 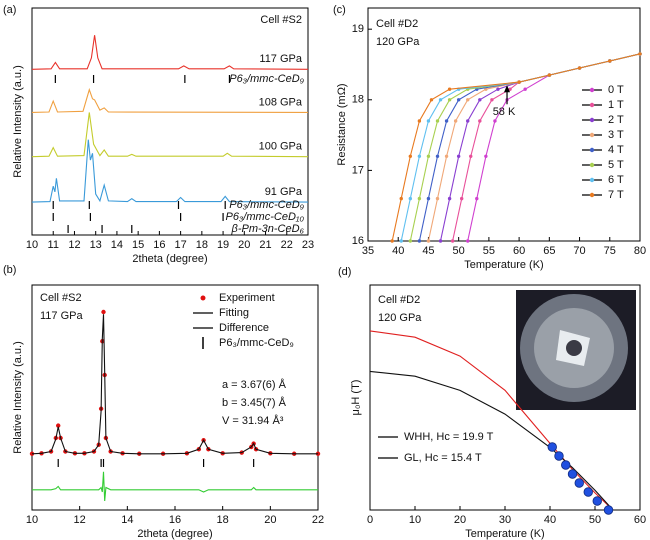 I want to click on x-axis-title: Temperature (K), so click(x=503, y=265).